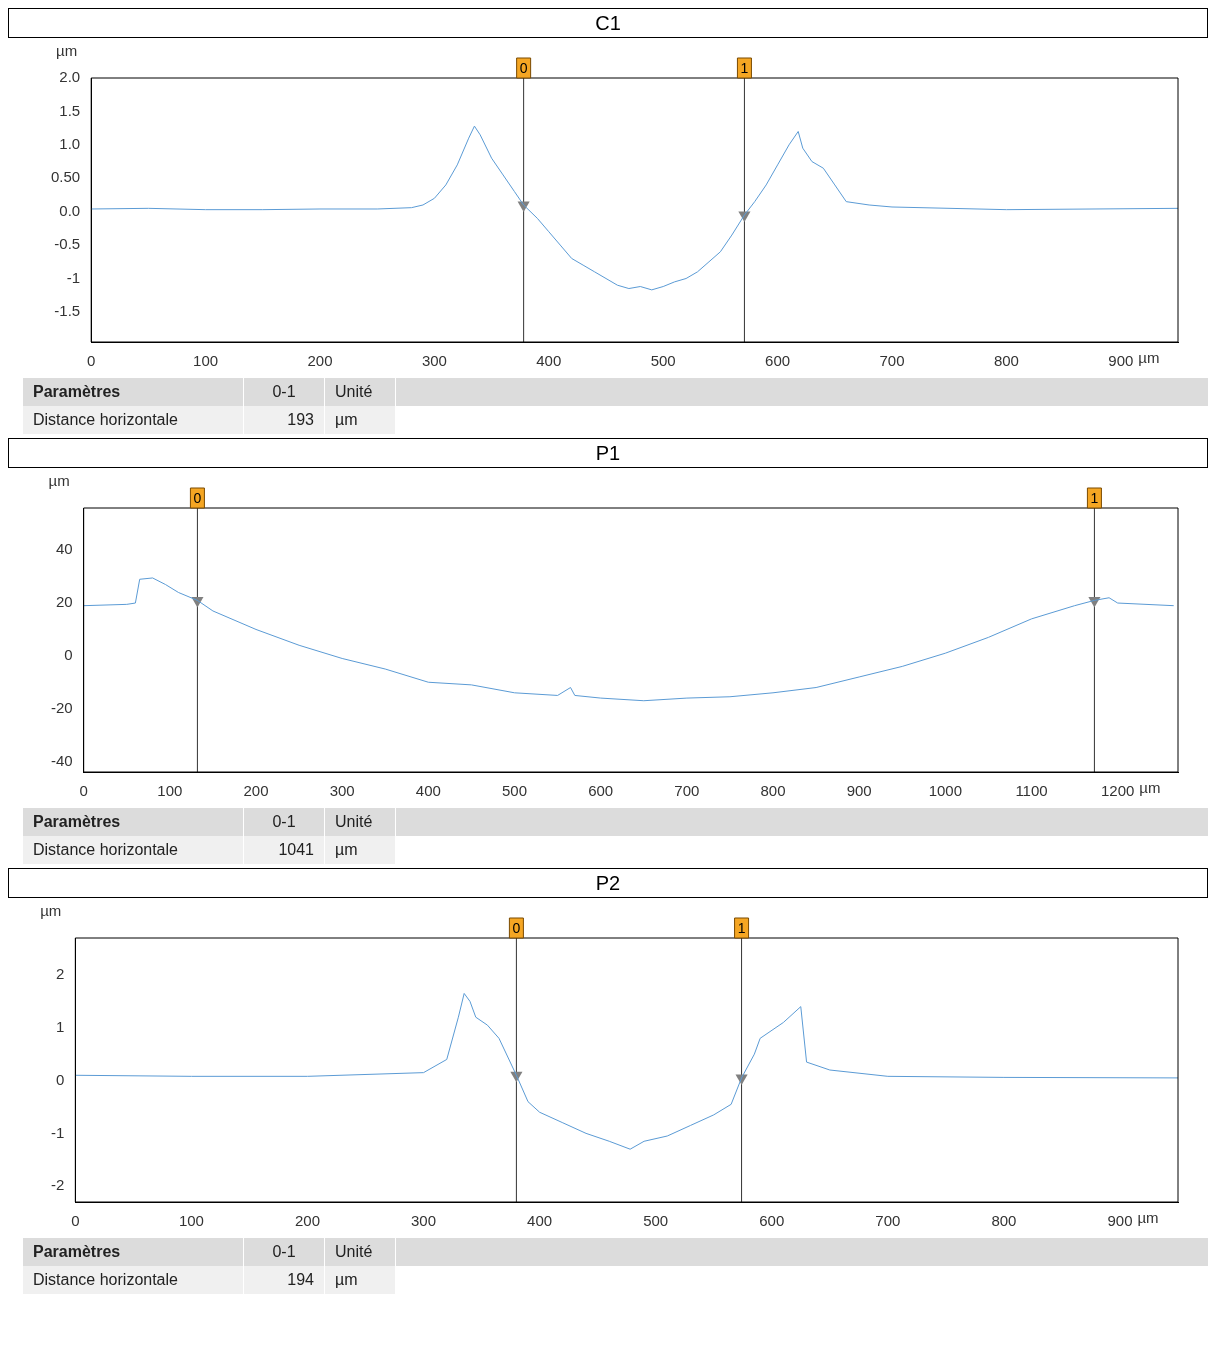 The height and width of the screenshot is (1345, 1225). Describe the element at coordinates (57, 1185) in the screenshot. I see `y-tick-label: -2` at that location.